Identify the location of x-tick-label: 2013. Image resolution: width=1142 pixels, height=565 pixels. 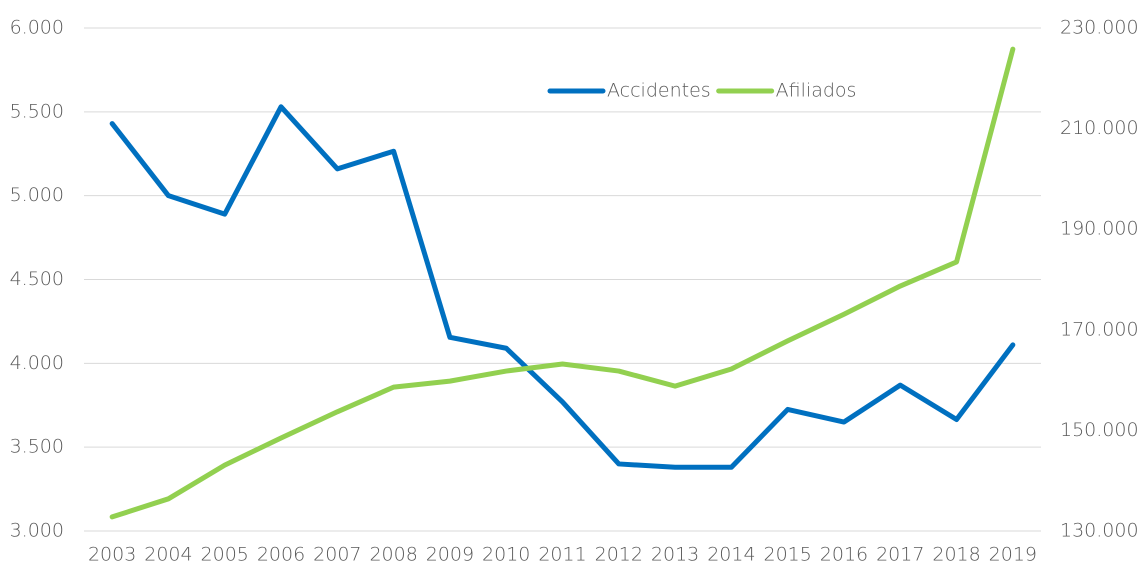
(675, 554).